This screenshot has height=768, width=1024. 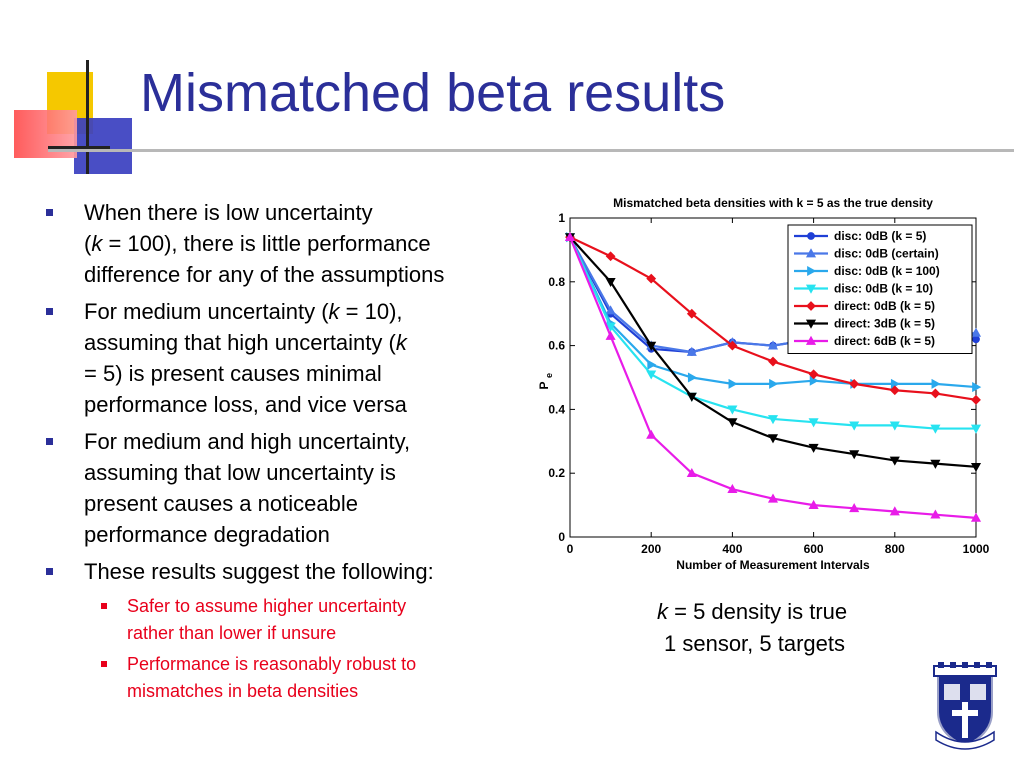 I want to click on bullet-line: These results suggest the following:, so click(x=300, y=571).